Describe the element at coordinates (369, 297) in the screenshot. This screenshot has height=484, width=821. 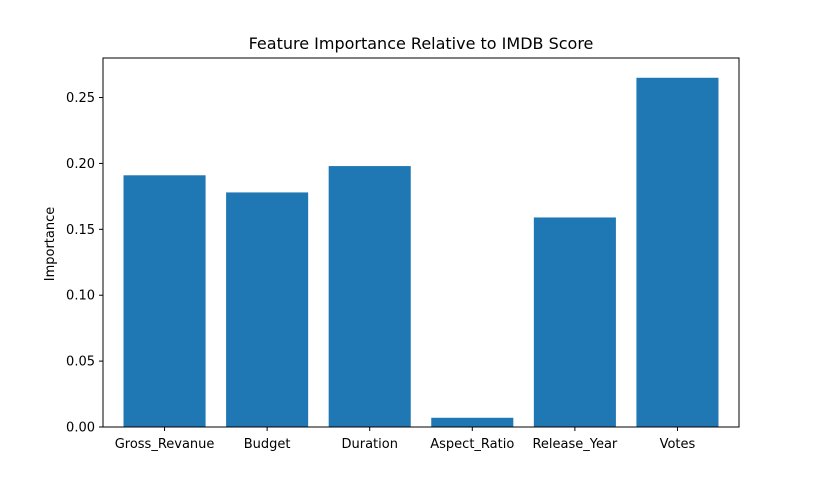
I see `bar-duration` at that location.